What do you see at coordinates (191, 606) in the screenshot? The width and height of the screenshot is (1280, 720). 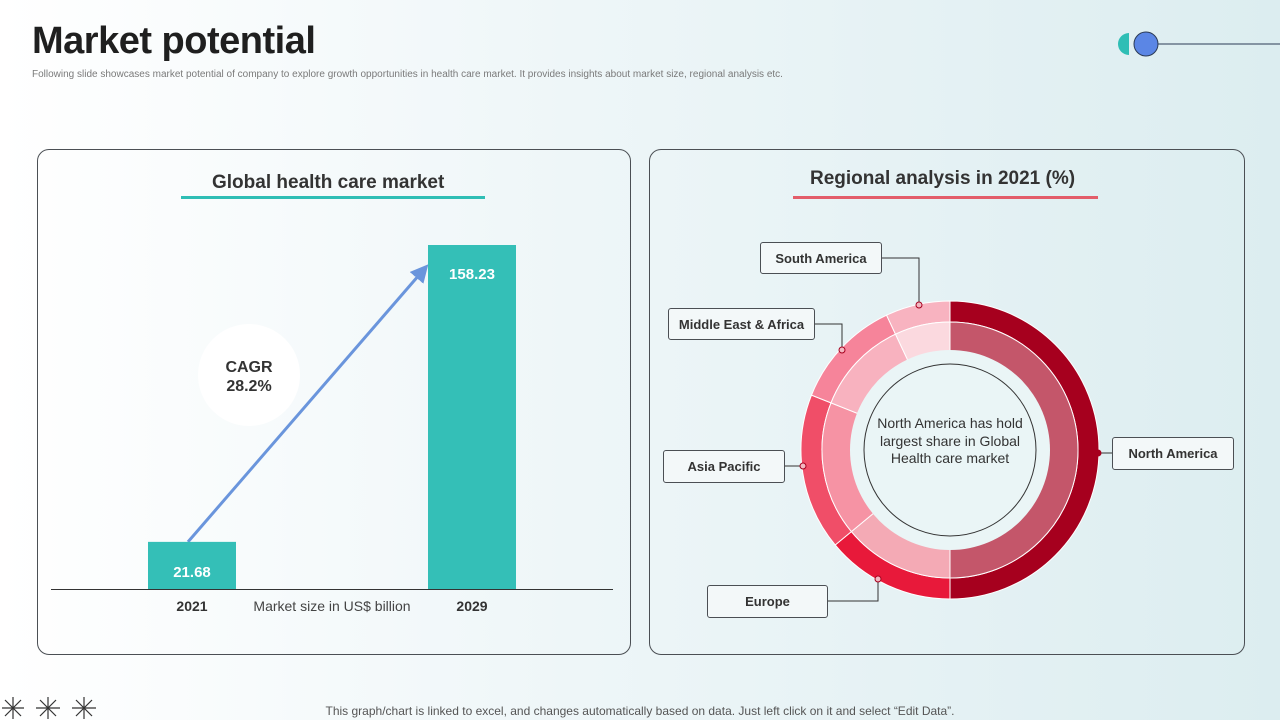 I see `x-tick-label: 2021` at bounding box center [191, 606].